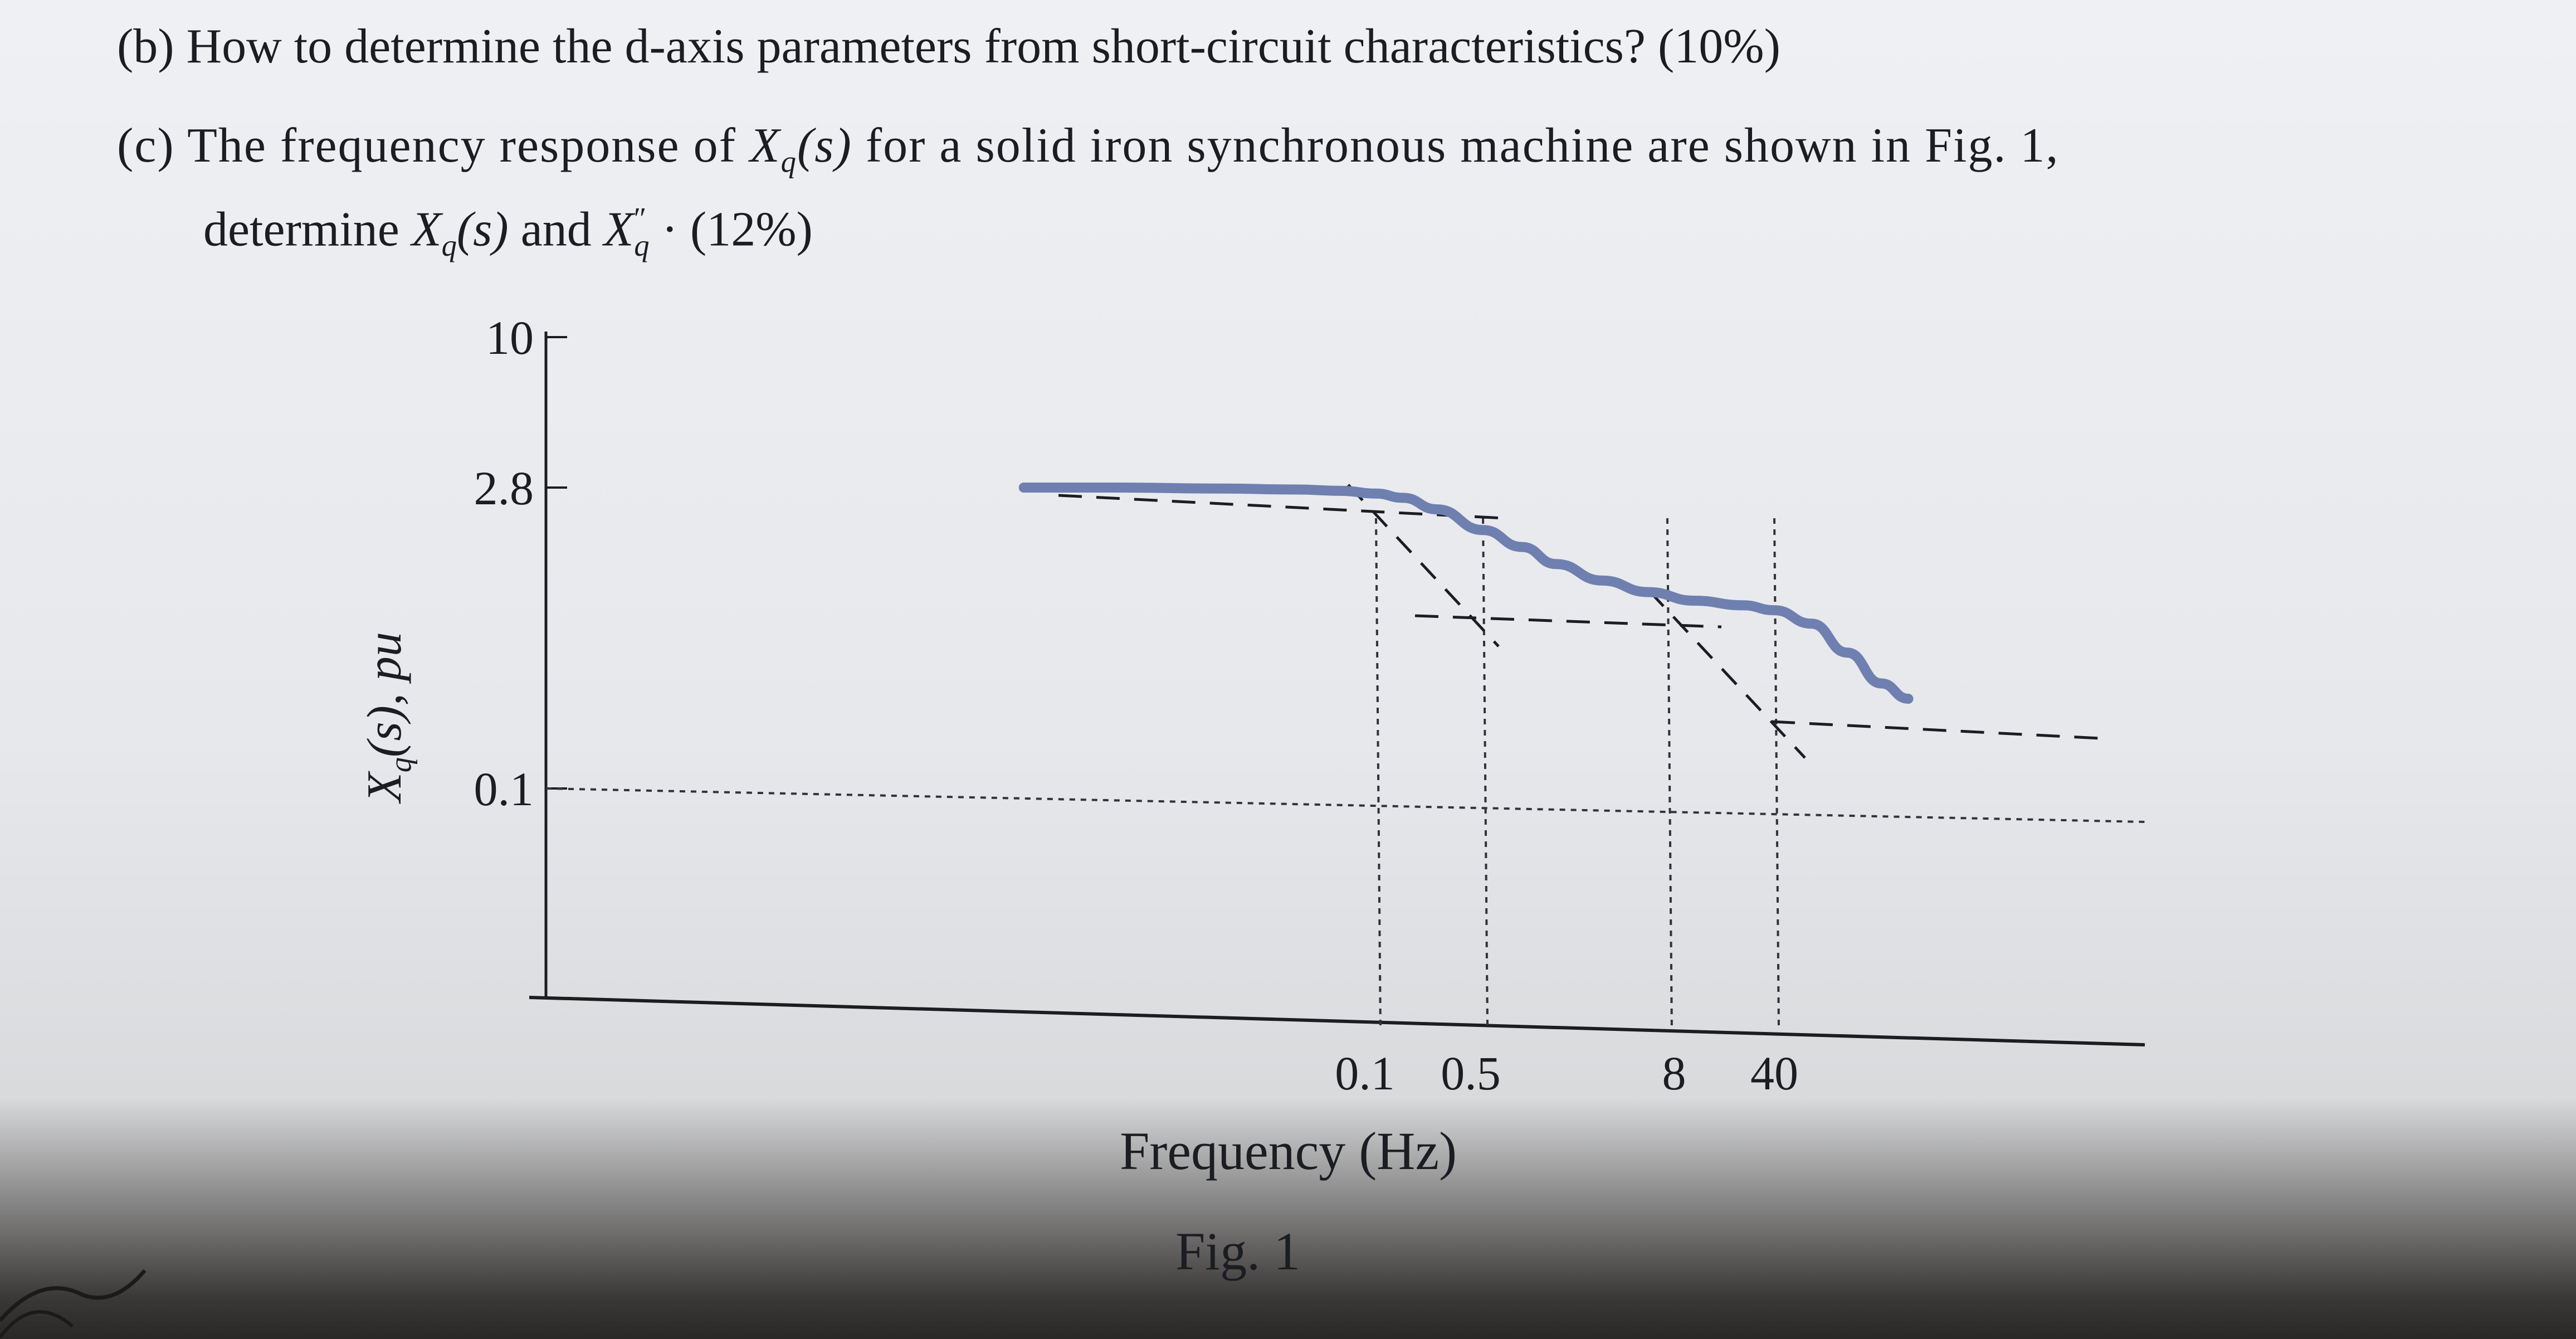 The image size is (2576, 1339). I want to click on question-c-and: and, so click(556, 229).